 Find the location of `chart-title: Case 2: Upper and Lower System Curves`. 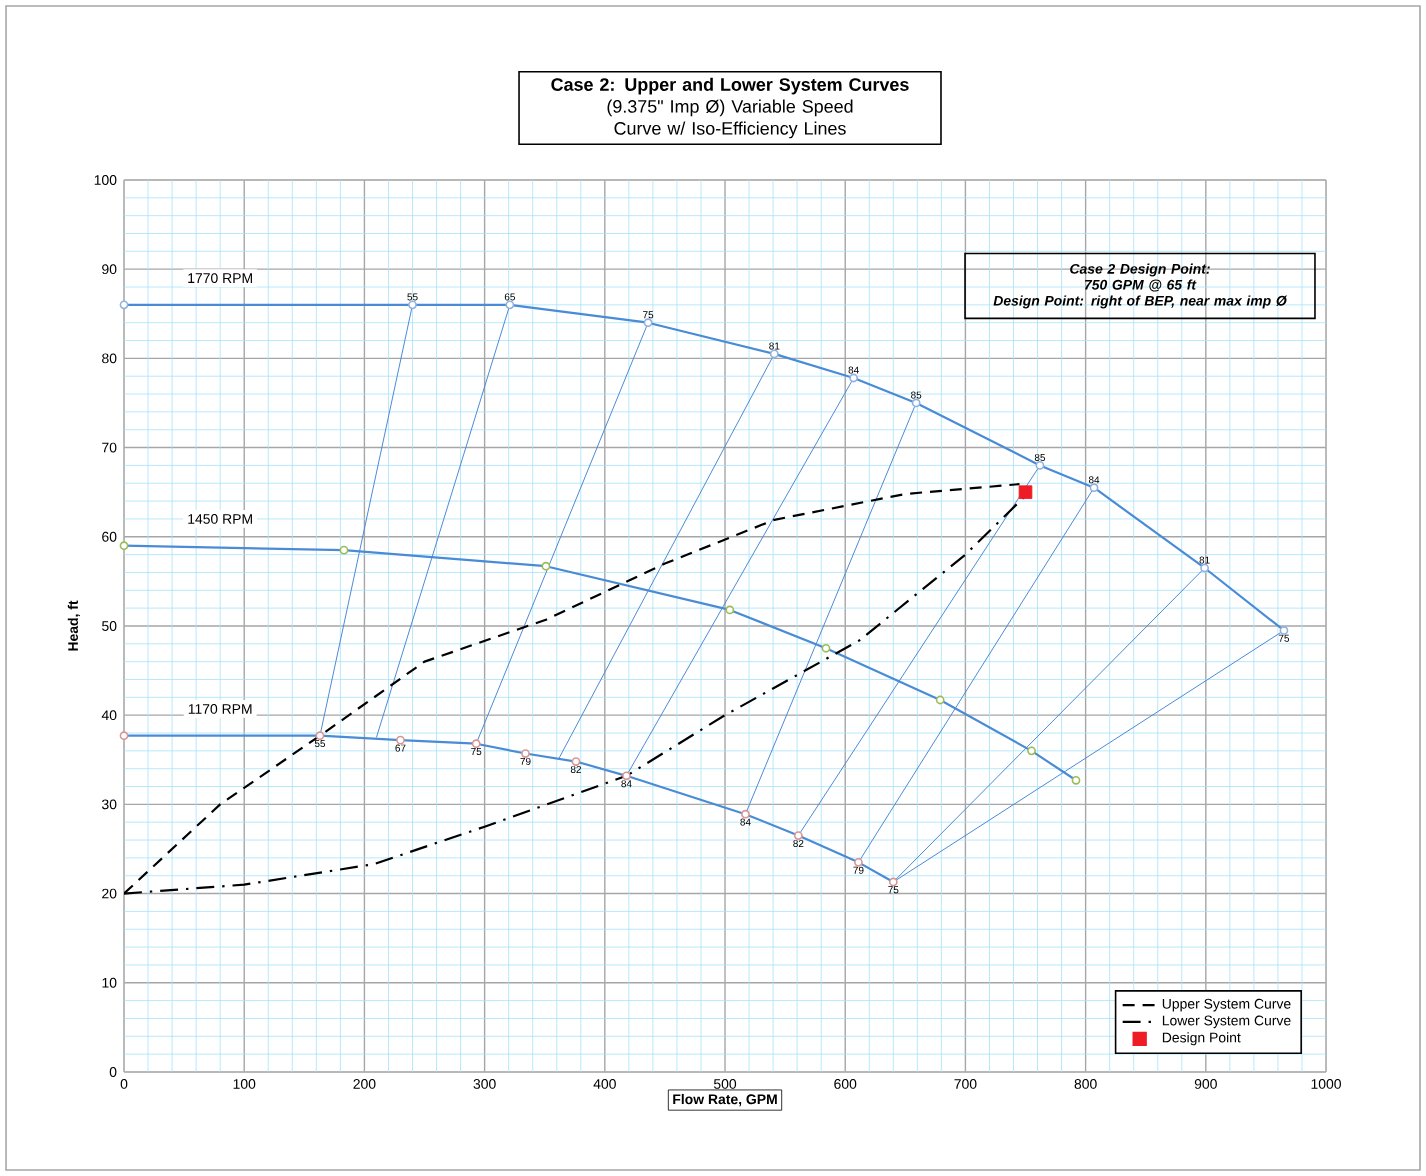

chart-title: Case 2: Upper and Lower System Curves is located at coordinates (730, 86).